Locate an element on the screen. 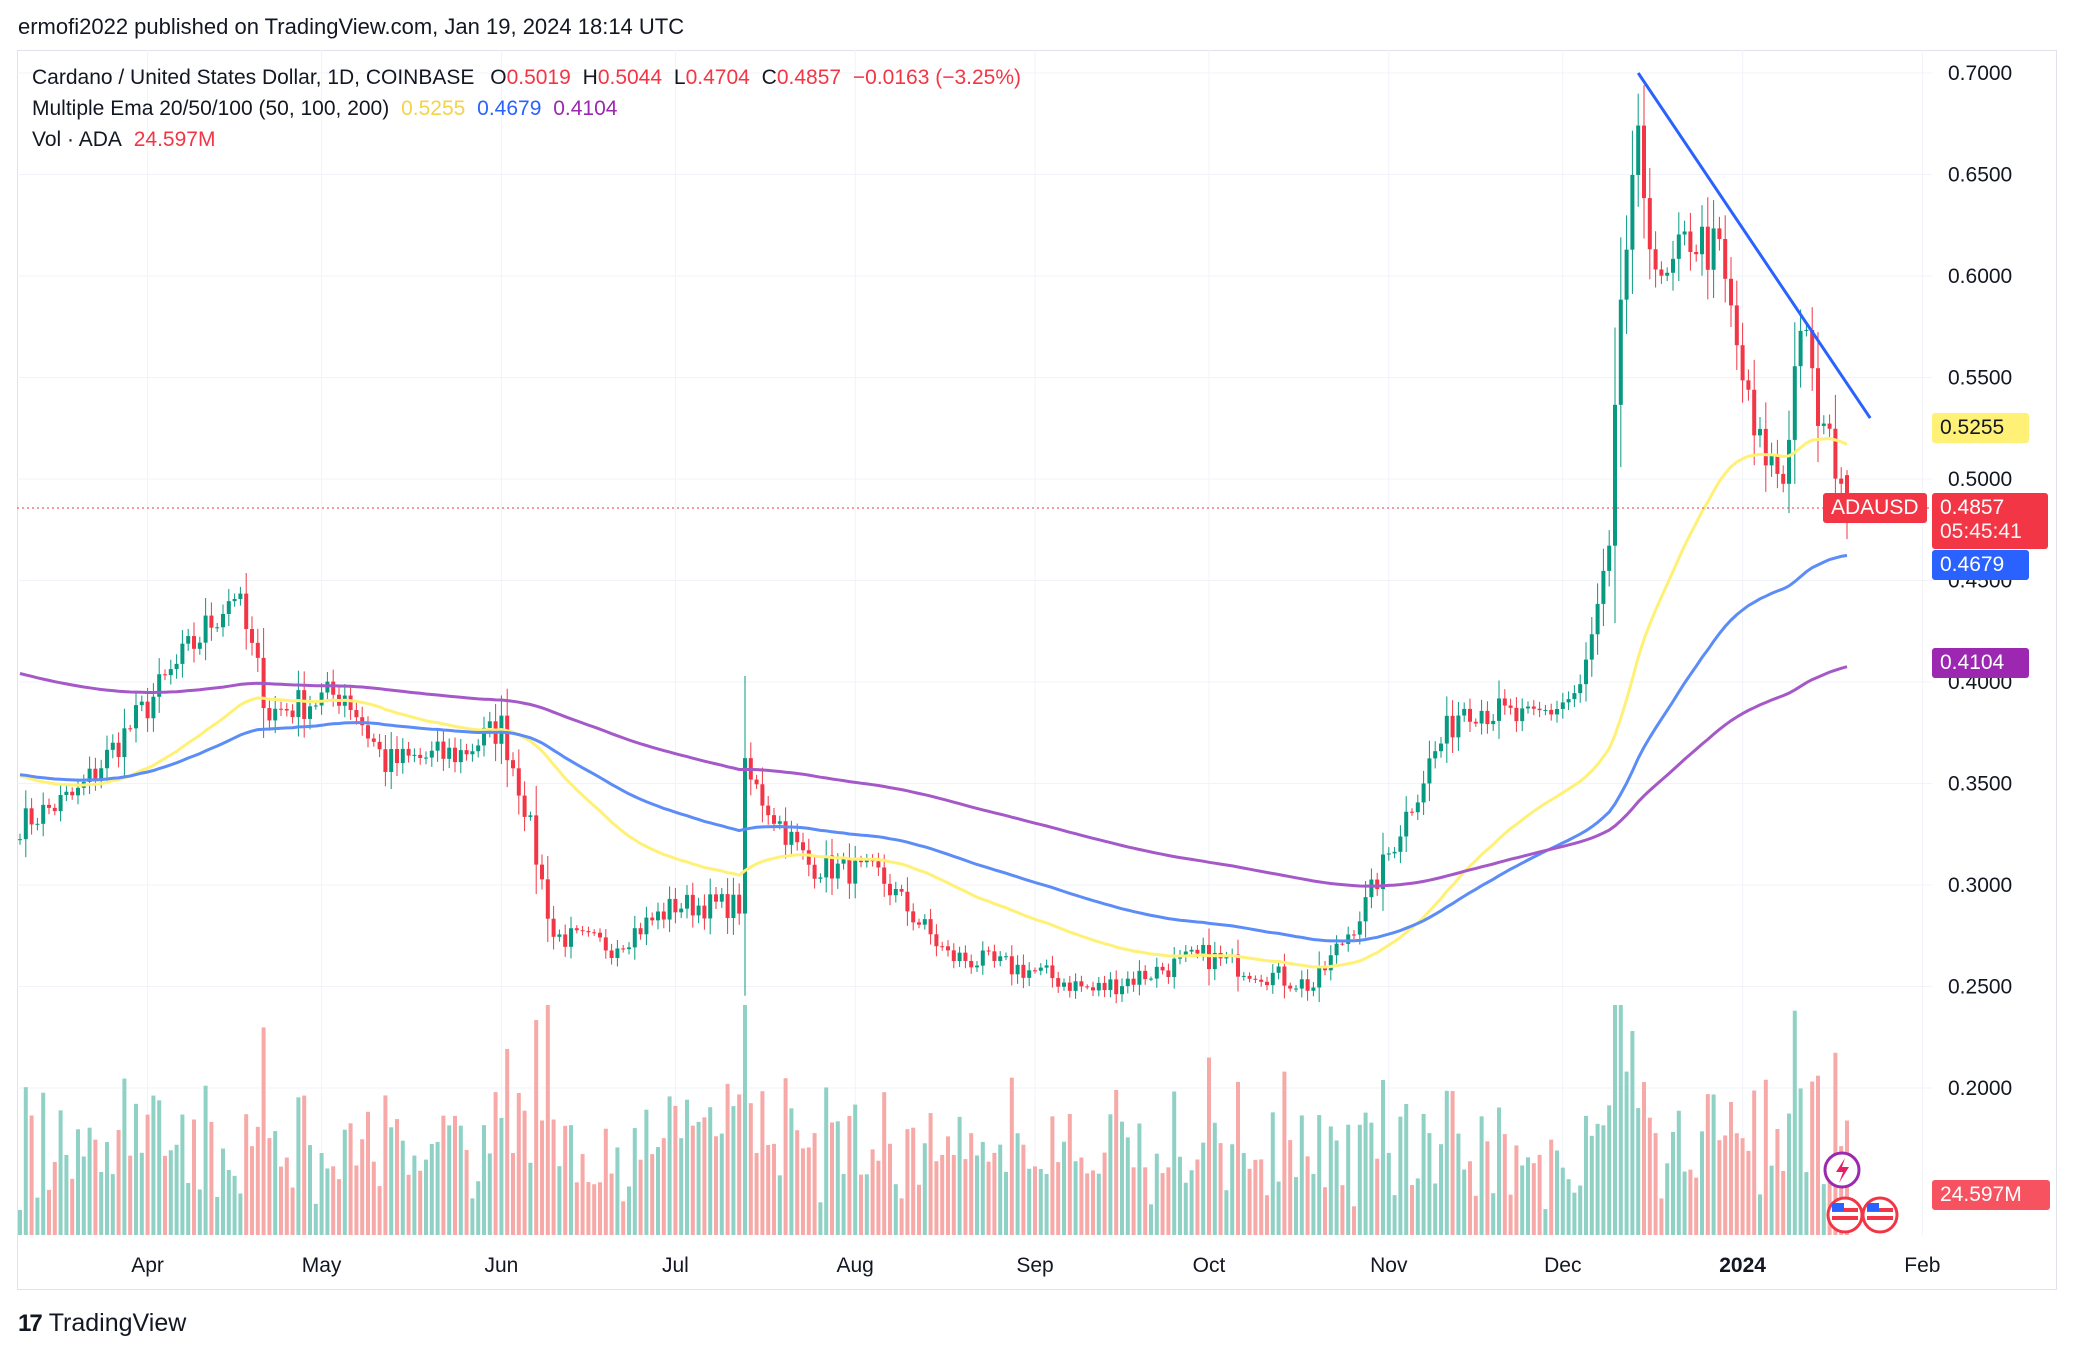  price-axis-label: 0.5500 is located at coordinates (1980, 378).